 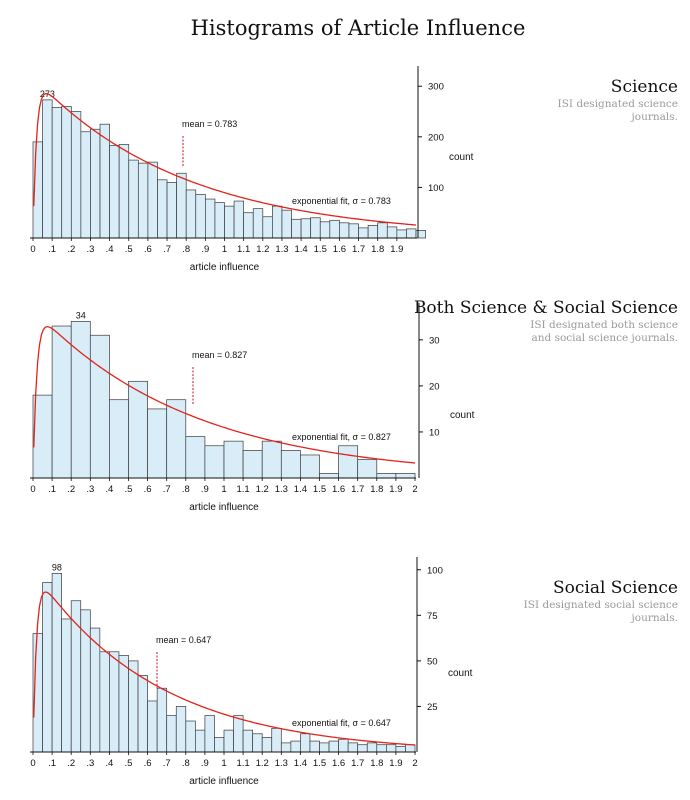 I want to click on panel-description: ISI designated science, so click(x=618, y=104).